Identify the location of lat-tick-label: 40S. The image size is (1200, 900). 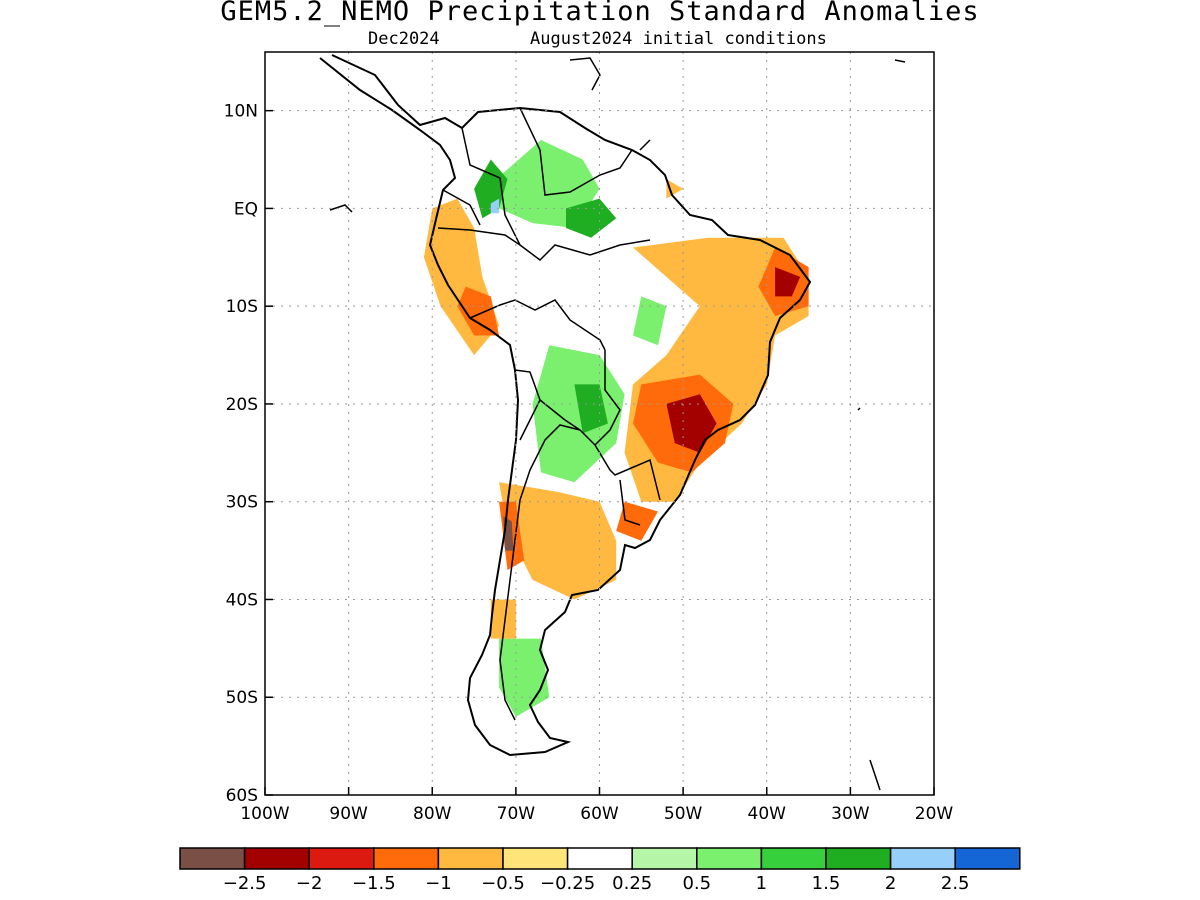
(242, 600).